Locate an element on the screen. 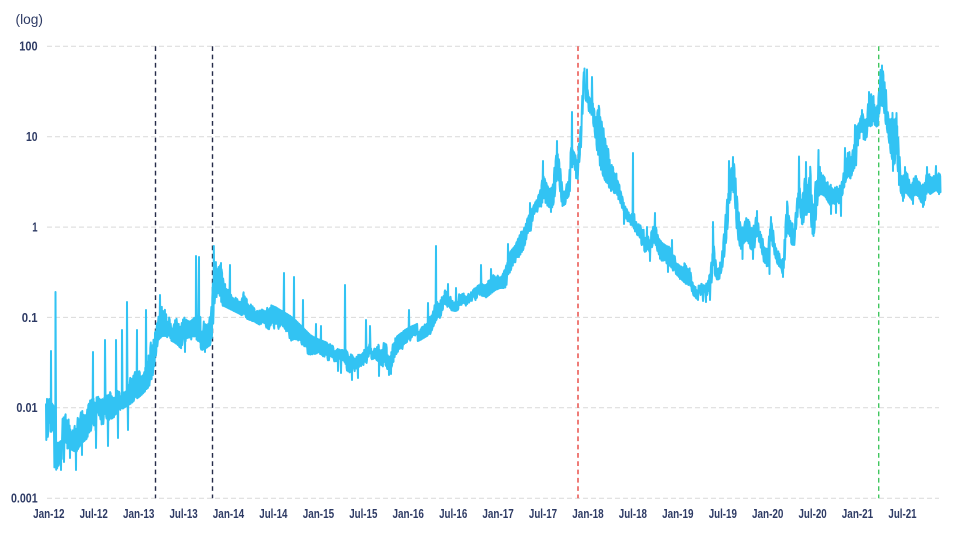  svg-text: Jan-17 is located at coordinates (497, 514).